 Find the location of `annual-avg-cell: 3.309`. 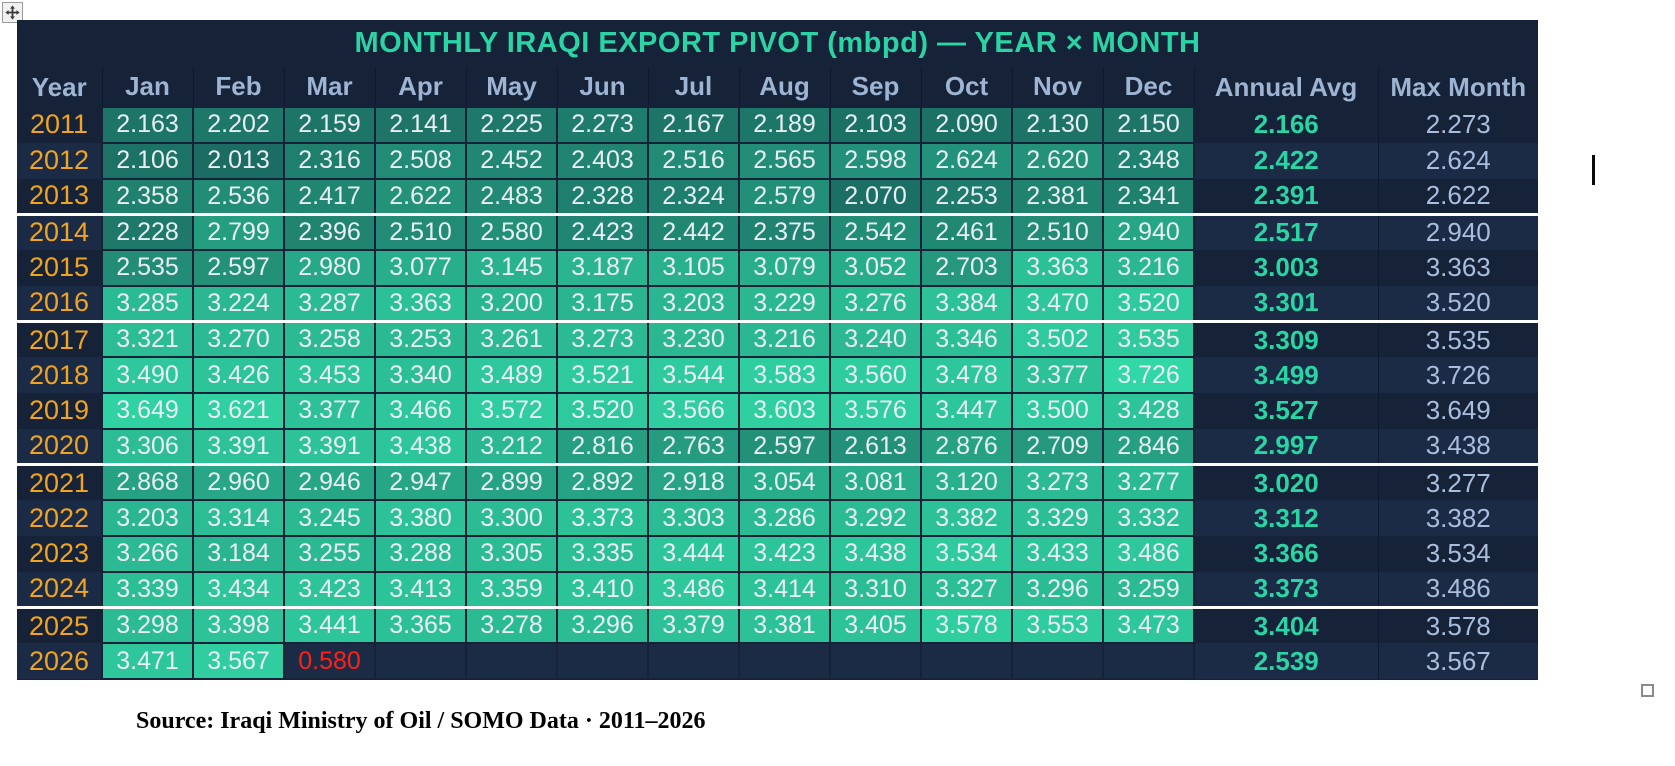

annual-avg-cell: 3.309 is located at coordinates (1286, 339).